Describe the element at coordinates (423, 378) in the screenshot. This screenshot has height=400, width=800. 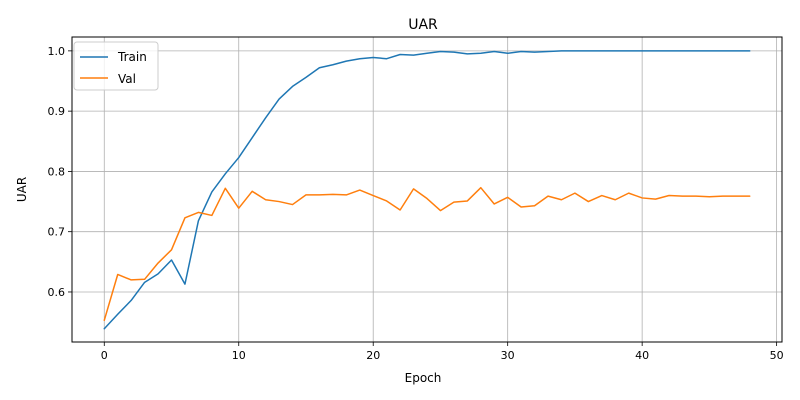
I see `x-axis-label: Epoch` at that location.